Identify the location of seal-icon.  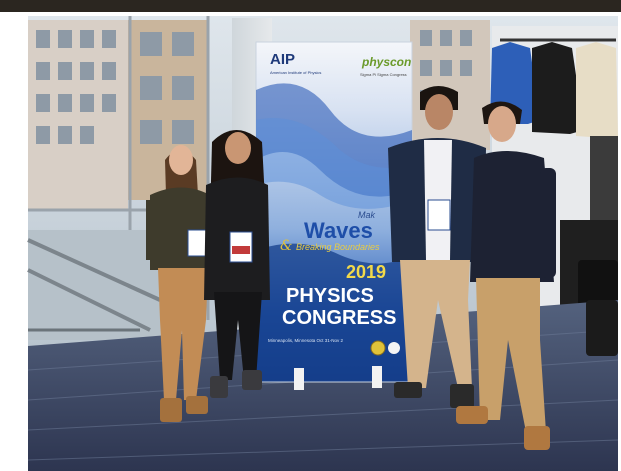
(378, 348).